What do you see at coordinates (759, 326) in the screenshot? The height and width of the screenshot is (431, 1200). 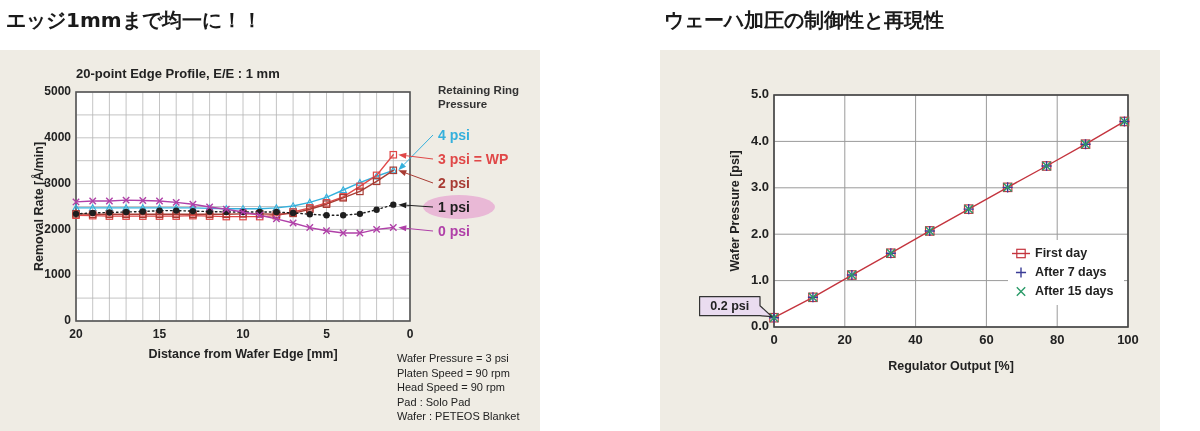 I see `y-tick-label: 0.0` at bounding box center [759, 326].